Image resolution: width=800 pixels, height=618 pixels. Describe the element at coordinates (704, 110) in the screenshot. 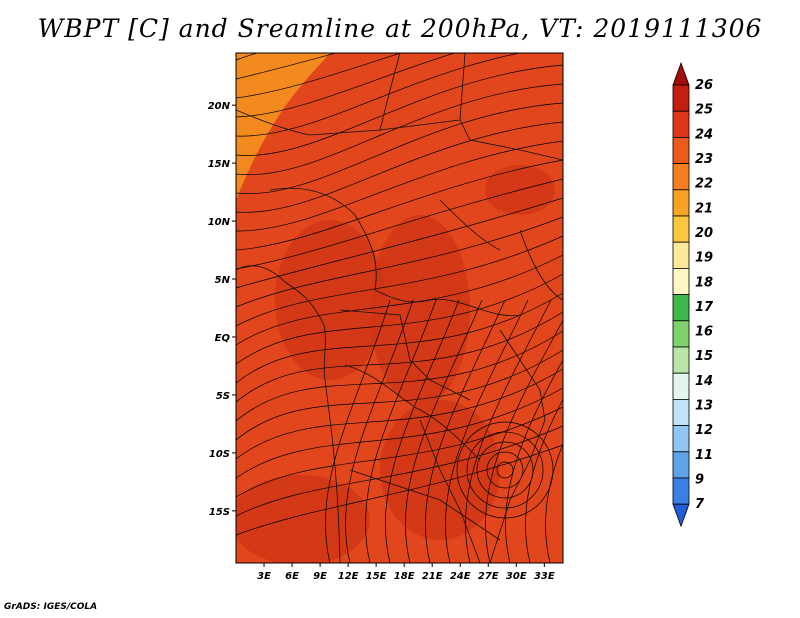

I see `colorbar-label: 25` at that location.